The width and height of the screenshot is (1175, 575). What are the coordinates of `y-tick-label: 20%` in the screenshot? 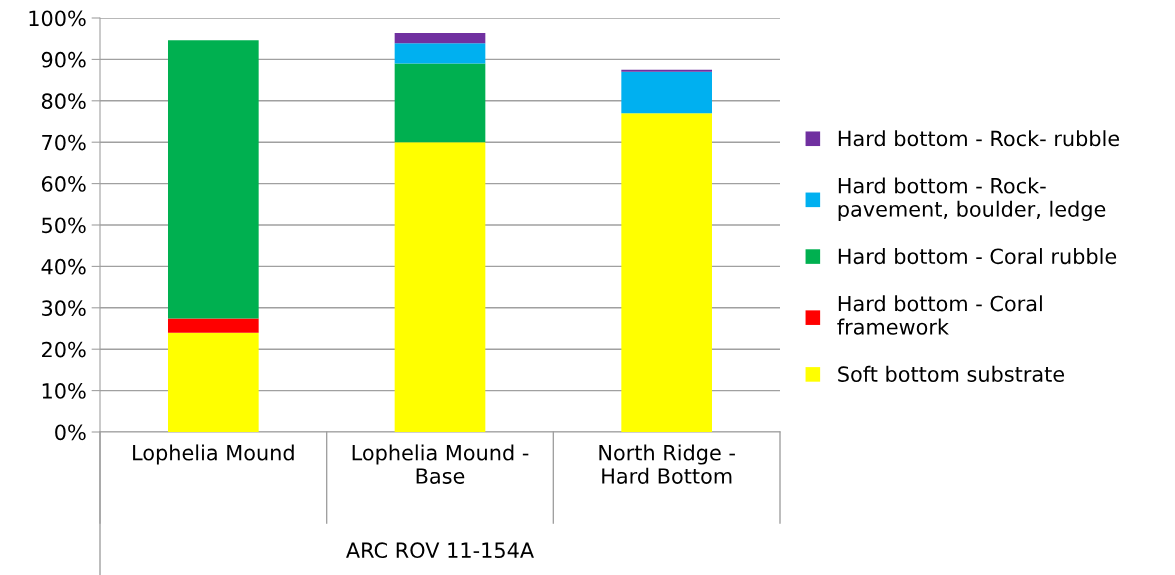 It's located at (64, 349).